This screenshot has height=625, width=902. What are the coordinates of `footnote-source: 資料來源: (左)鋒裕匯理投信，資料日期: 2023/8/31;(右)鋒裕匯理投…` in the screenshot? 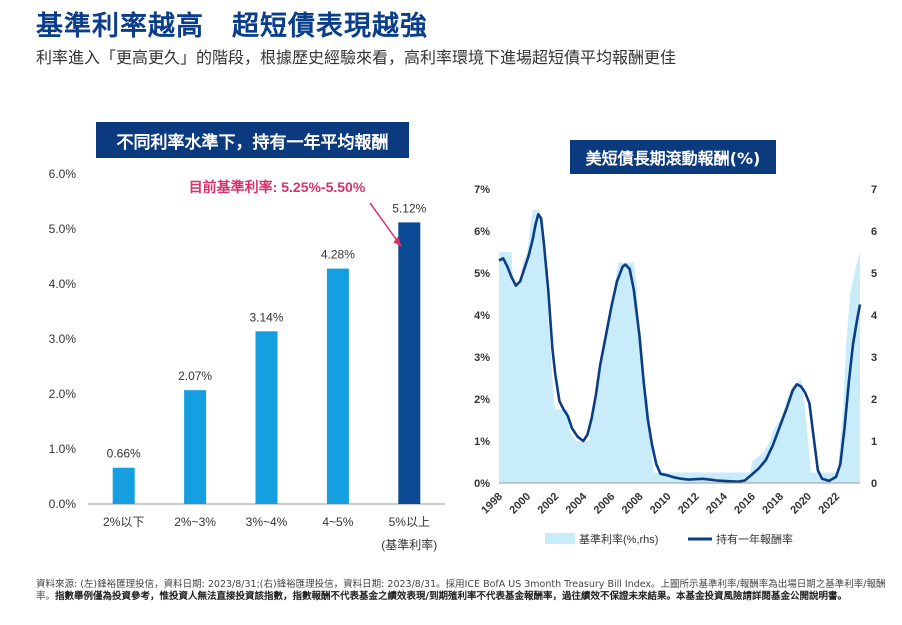 It's located at (461, 590).